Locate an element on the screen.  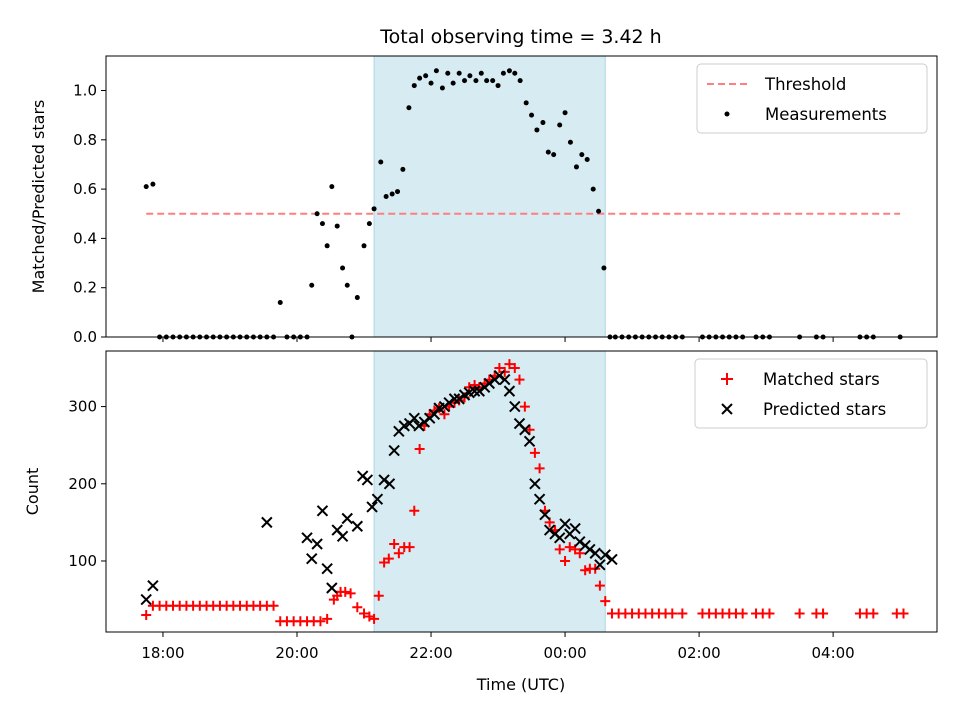
count-legend: Matched stars Predicted stars is located at coordinates (811, 393).